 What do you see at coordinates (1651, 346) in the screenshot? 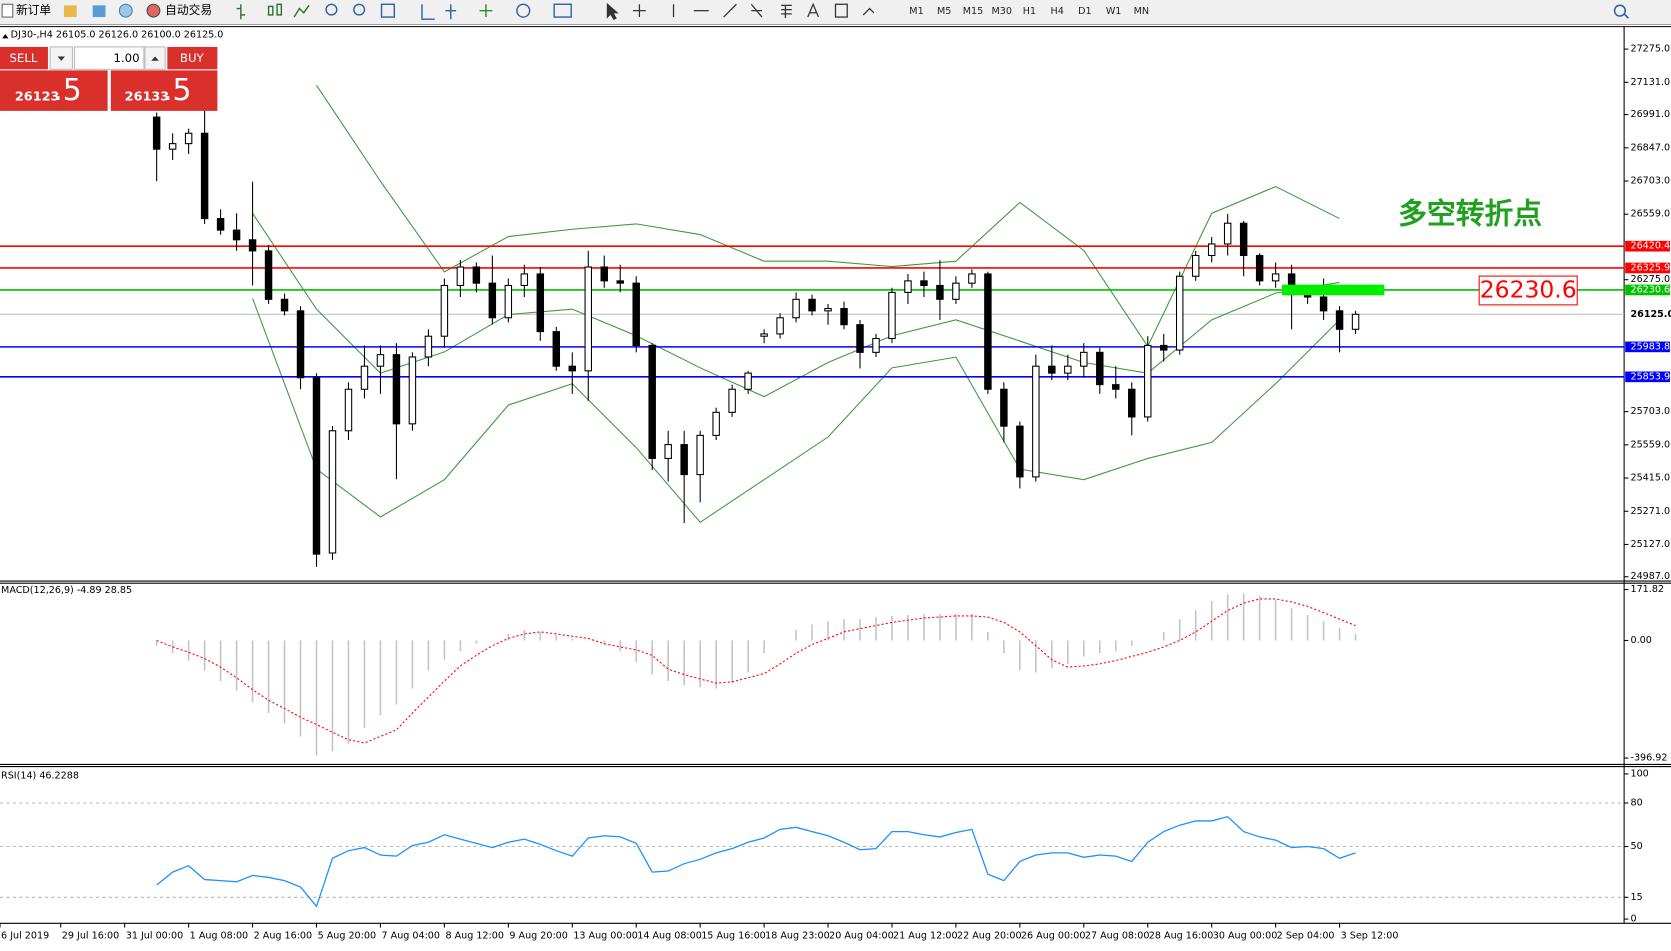
I see `price-tag-label: 25983.8` at bounding box center [1651, 346].